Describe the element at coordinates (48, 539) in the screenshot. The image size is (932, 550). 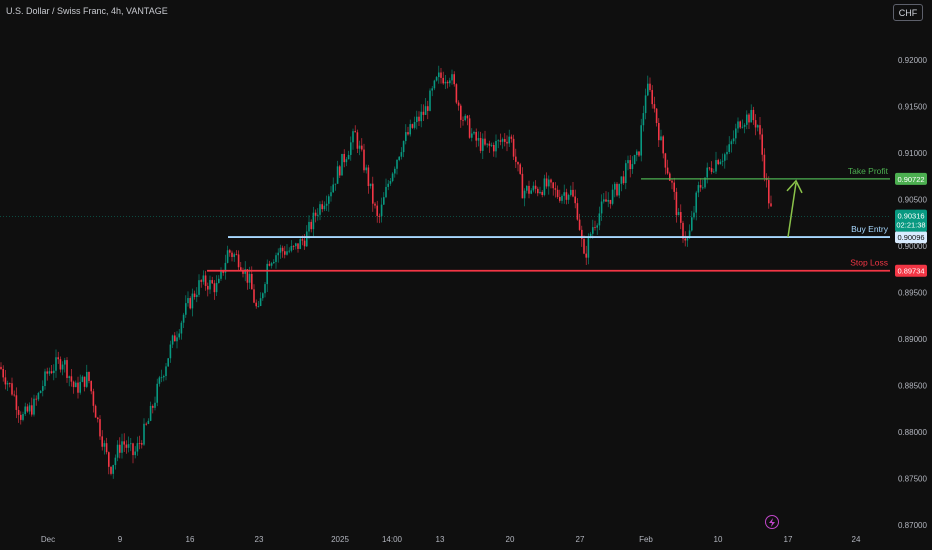
I see `x-tick-label: Dec` at that location.